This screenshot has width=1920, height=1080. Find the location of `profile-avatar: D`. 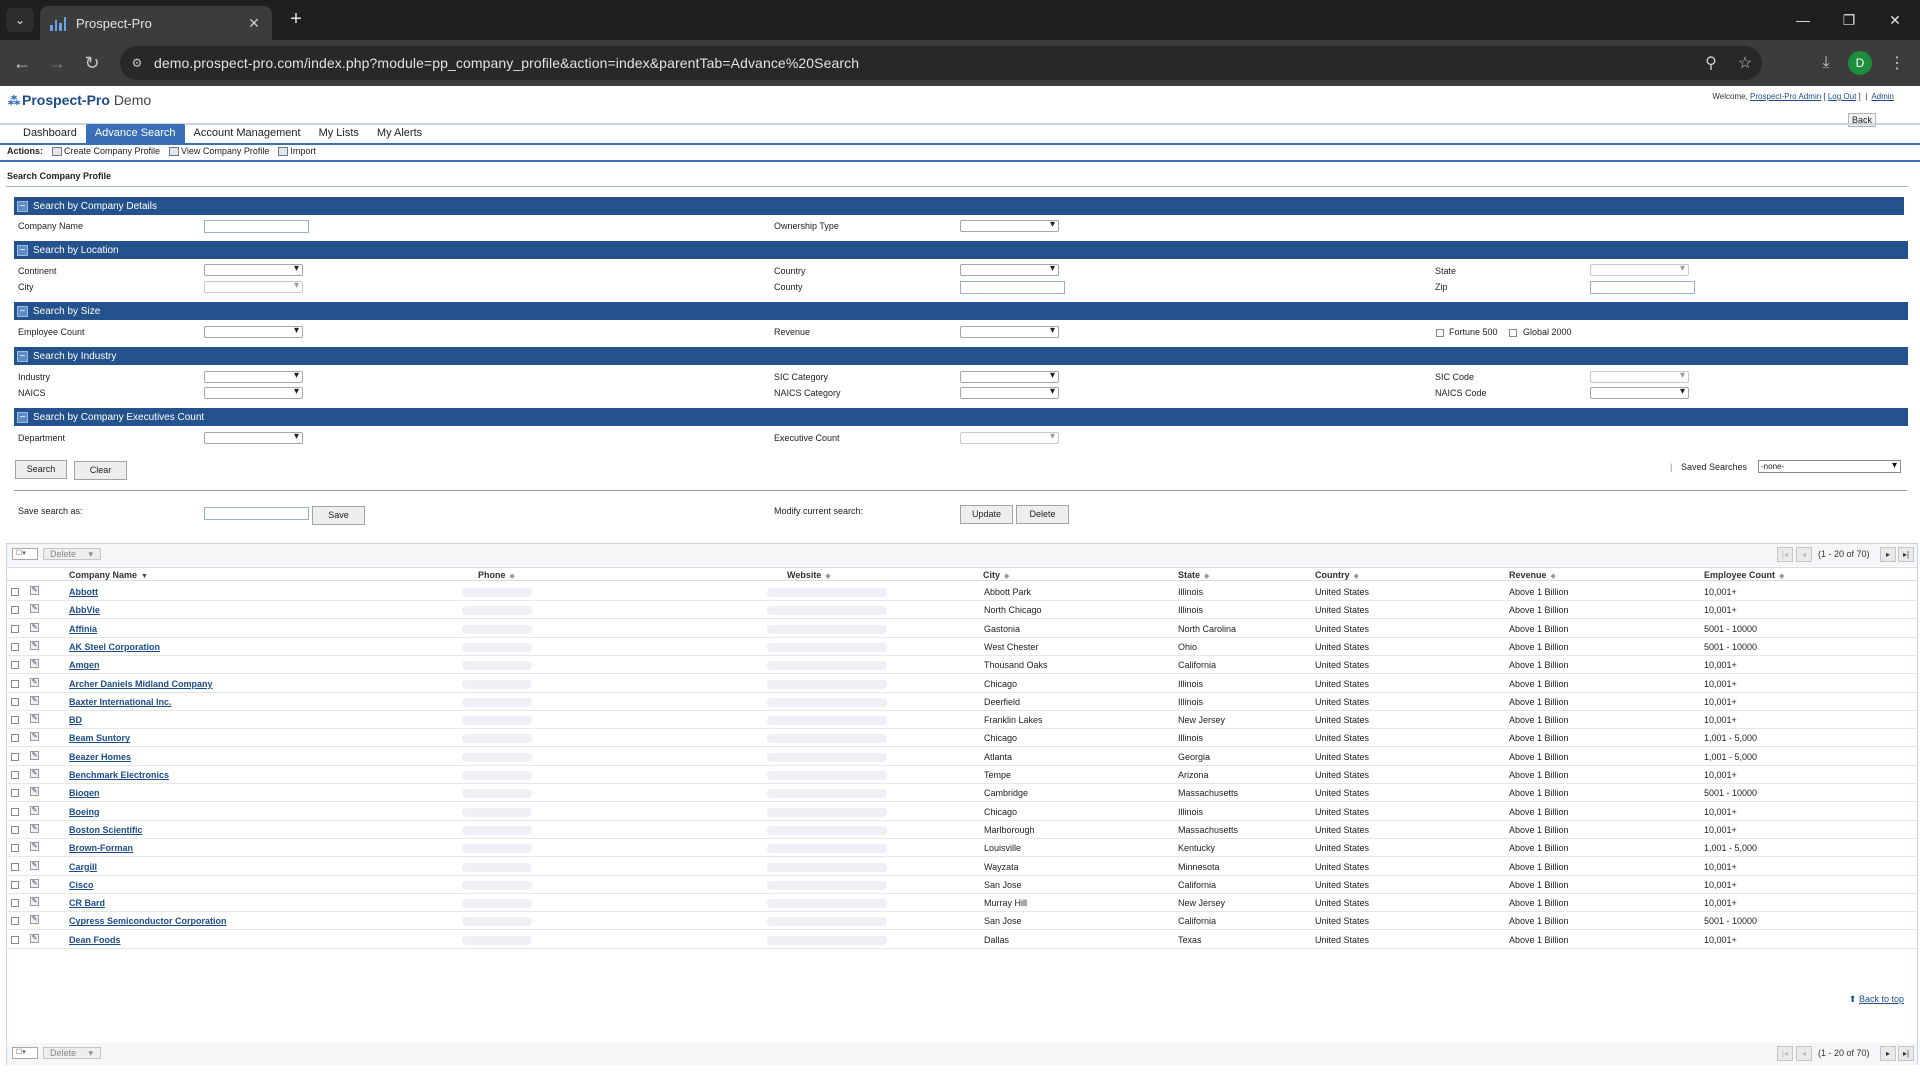

profile-avatar: D is located at coordinates (1860, 63).